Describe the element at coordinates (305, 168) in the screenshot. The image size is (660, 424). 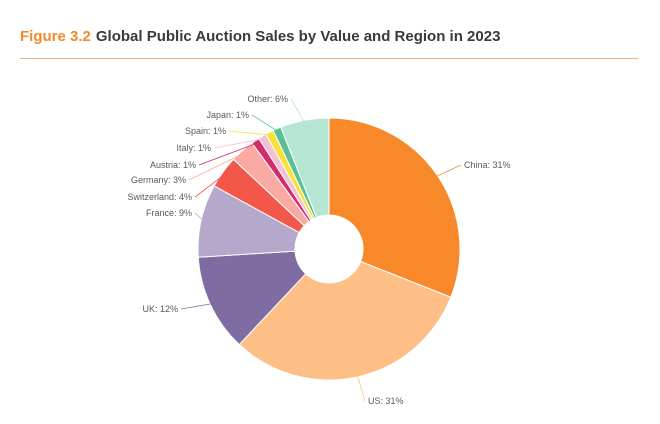
I see `slice-other` at that location.